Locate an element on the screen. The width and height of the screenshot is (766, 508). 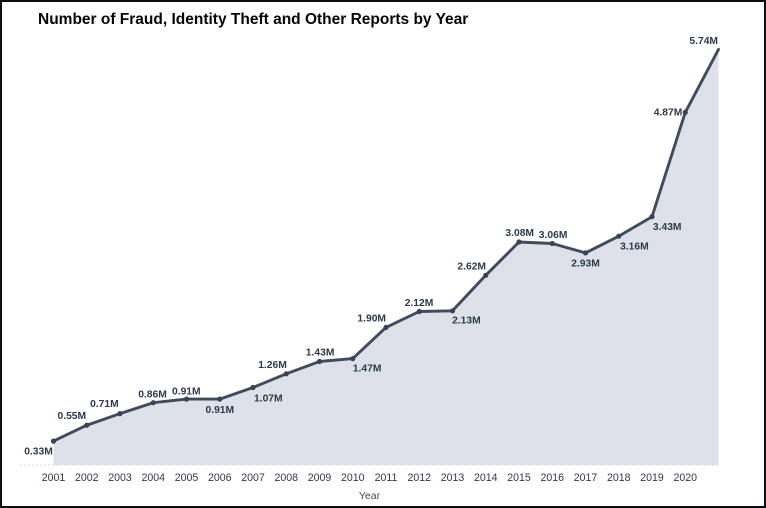
svg-text: 2.93M is located at coordinates (585, 263).